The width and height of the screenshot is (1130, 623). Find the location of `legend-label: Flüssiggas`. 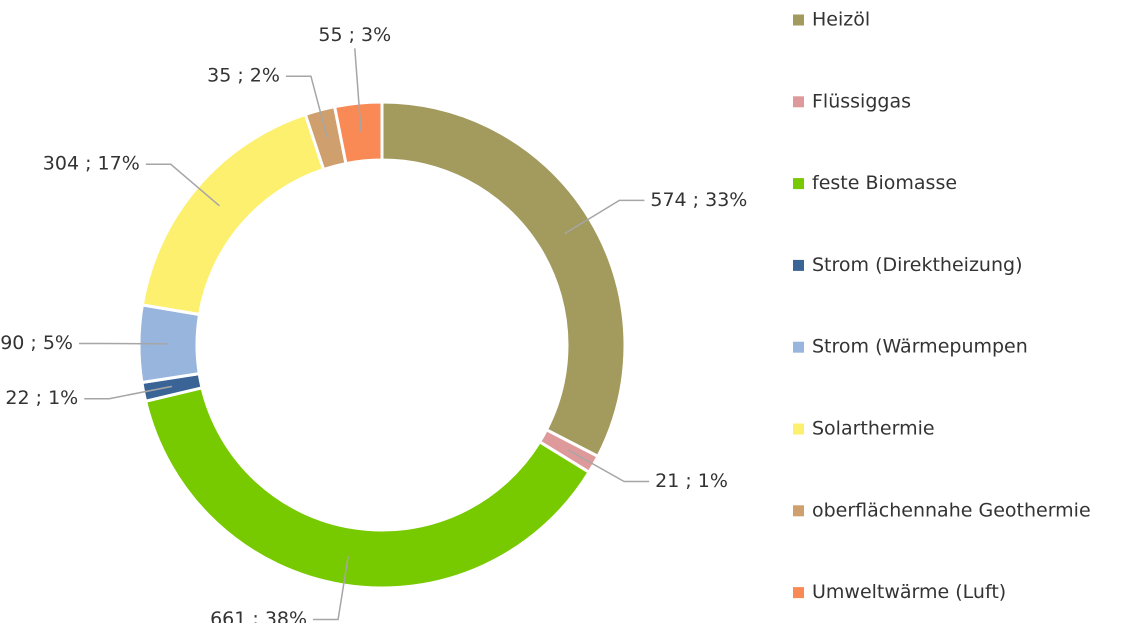

legend-label: Flüssiggas is located at coordinates (861, 101).